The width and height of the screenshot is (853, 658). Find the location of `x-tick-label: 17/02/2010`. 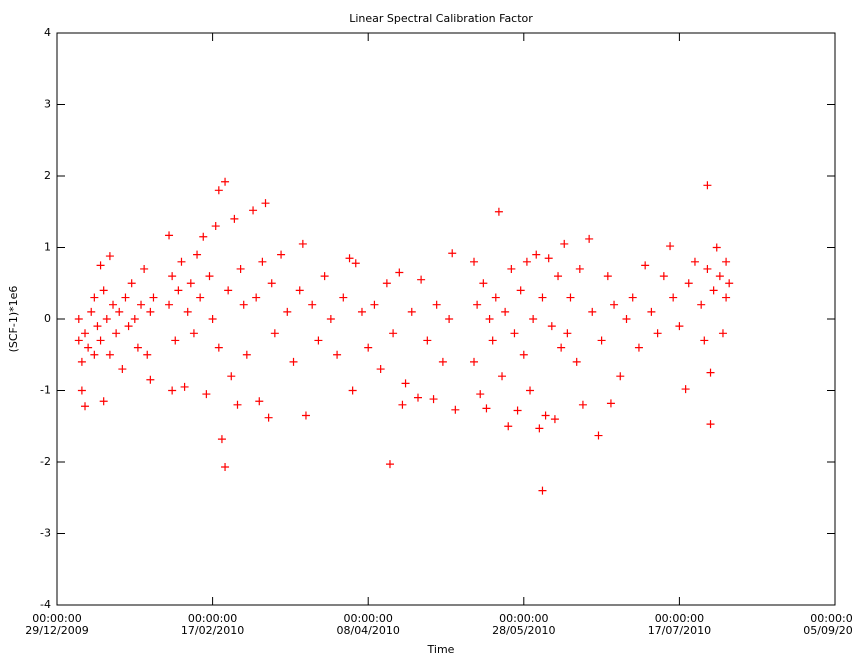

x-tick-label: 17/02/2010 is located at coordinates (212, 630).